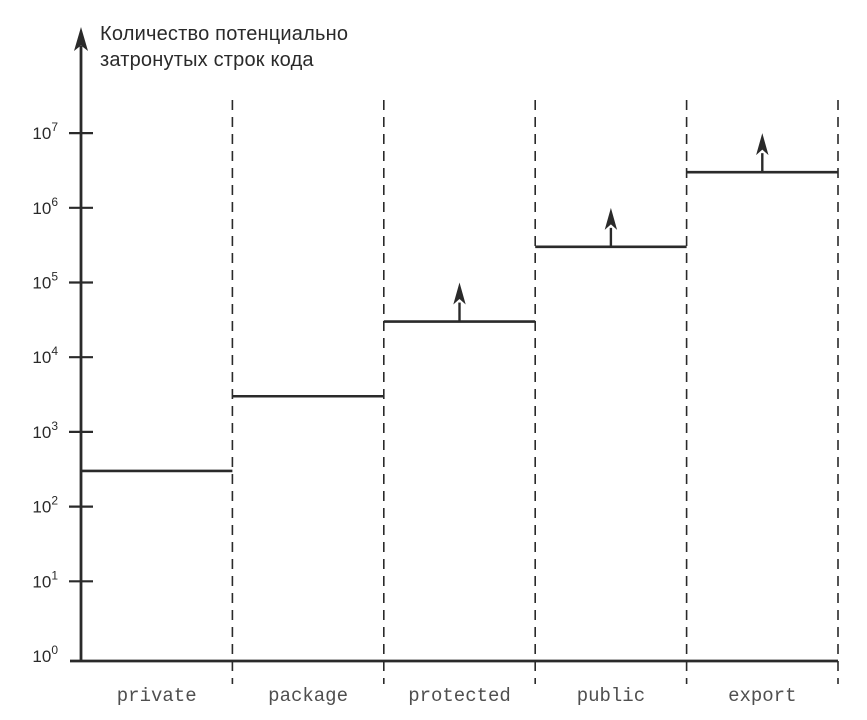 Image resolution: width=867 pixels, height=720 pixels. Describe the element at coordinates (224, 34) in the screenshot. I see `y-axis-title-line1: Количество потенциально` at that location.